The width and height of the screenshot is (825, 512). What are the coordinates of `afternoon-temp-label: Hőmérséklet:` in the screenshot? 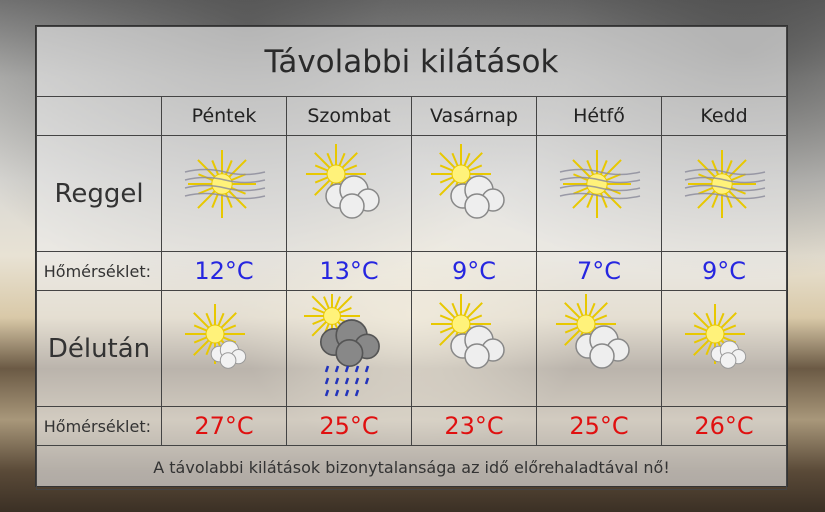 It's located at (99, 426).